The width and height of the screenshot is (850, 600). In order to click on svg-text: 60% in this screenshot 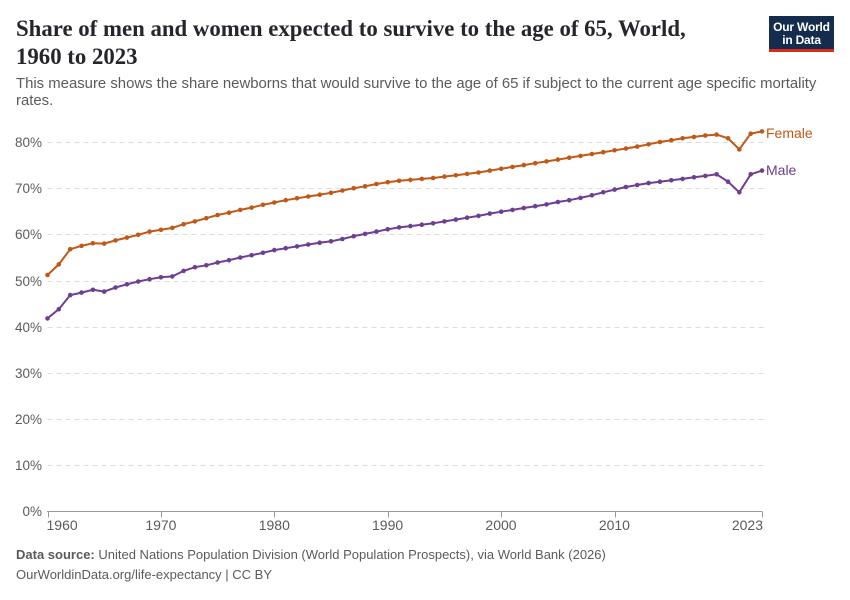, I will do `click(28, 234)`.